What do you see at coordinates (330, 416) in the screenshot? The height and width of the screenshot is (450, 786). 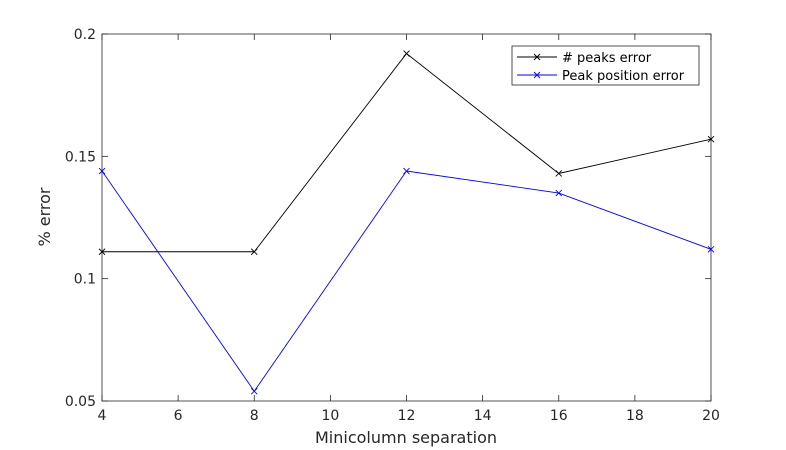 I see `x-tick-label: 10` at bounding box center [330, 416].